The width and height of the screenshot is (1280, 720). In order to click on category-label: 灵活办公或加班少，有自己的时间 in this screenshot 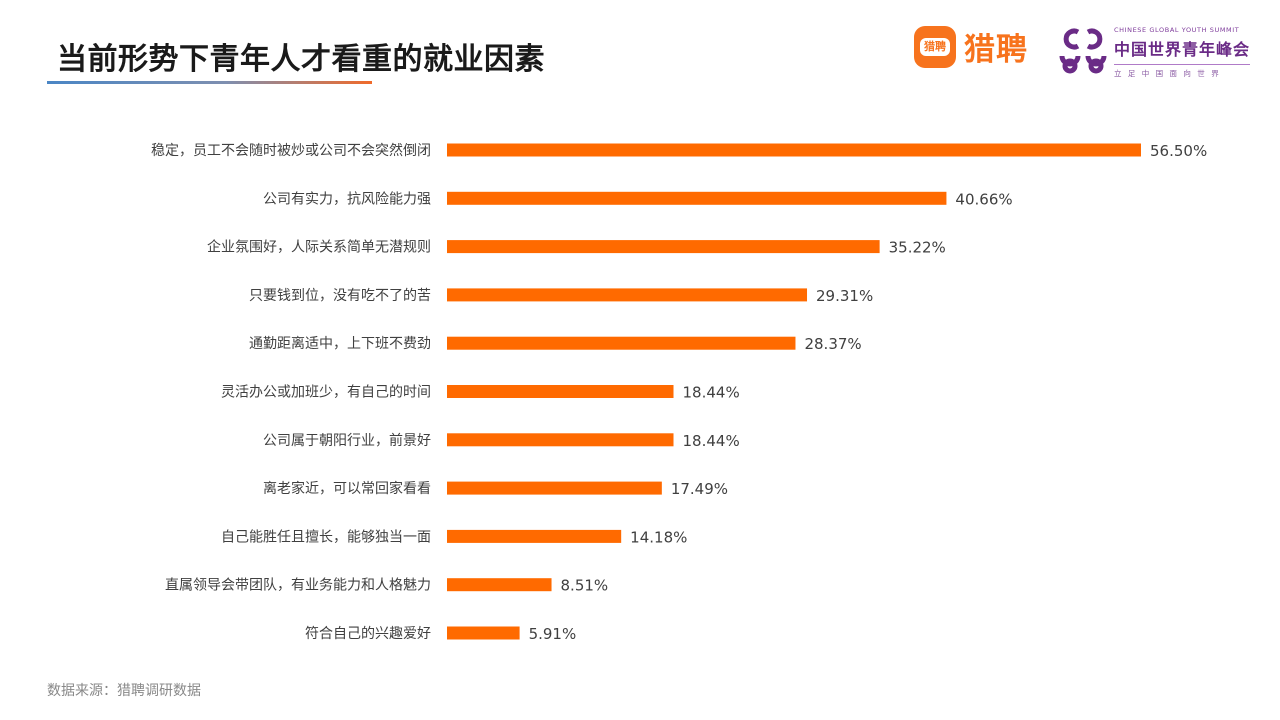, I will do `click(326, 393)`.